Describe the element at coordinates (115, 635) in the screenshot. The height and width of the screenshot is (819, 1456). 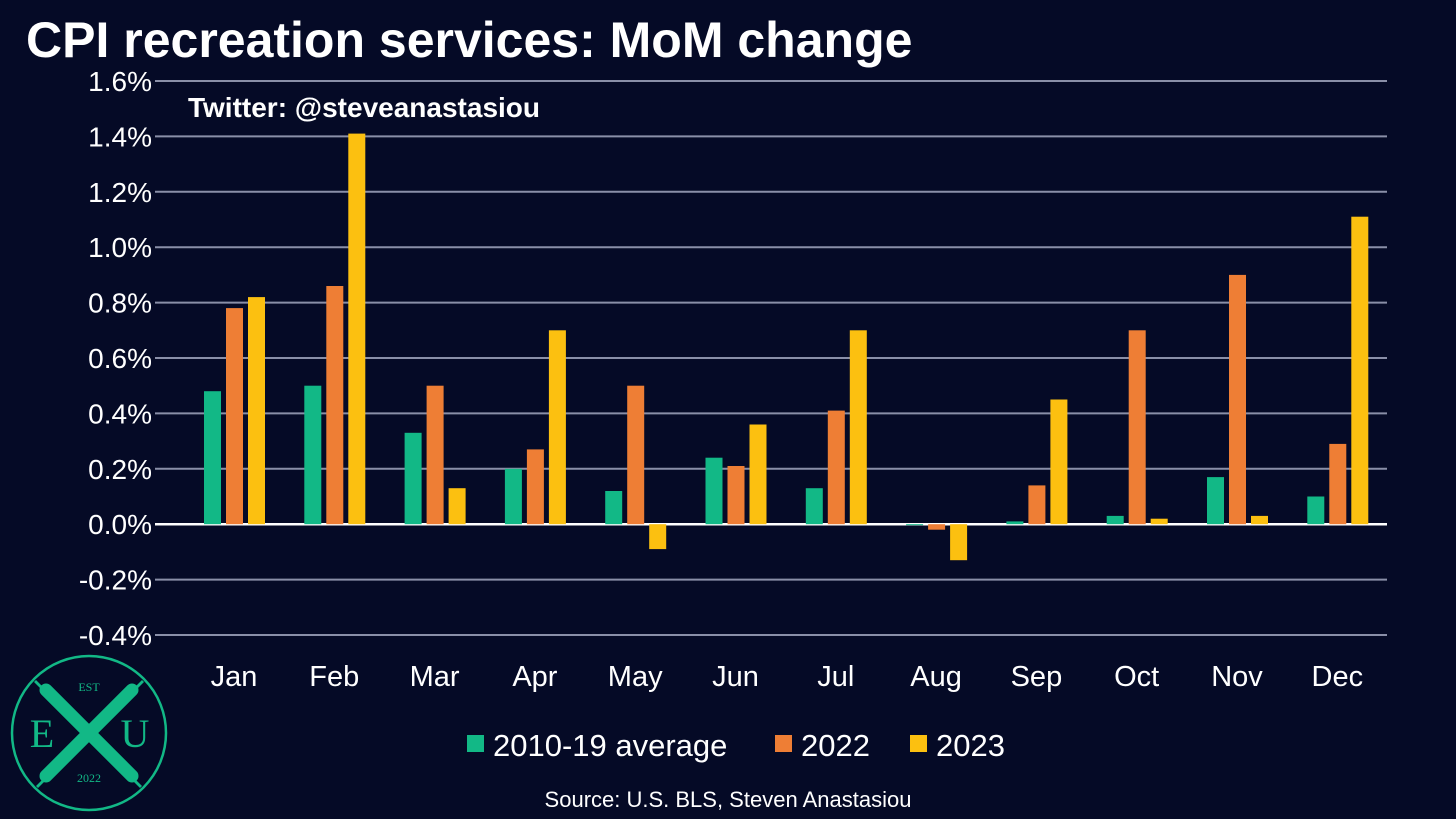
I see `y-tick-label: -0.4%` at that location.